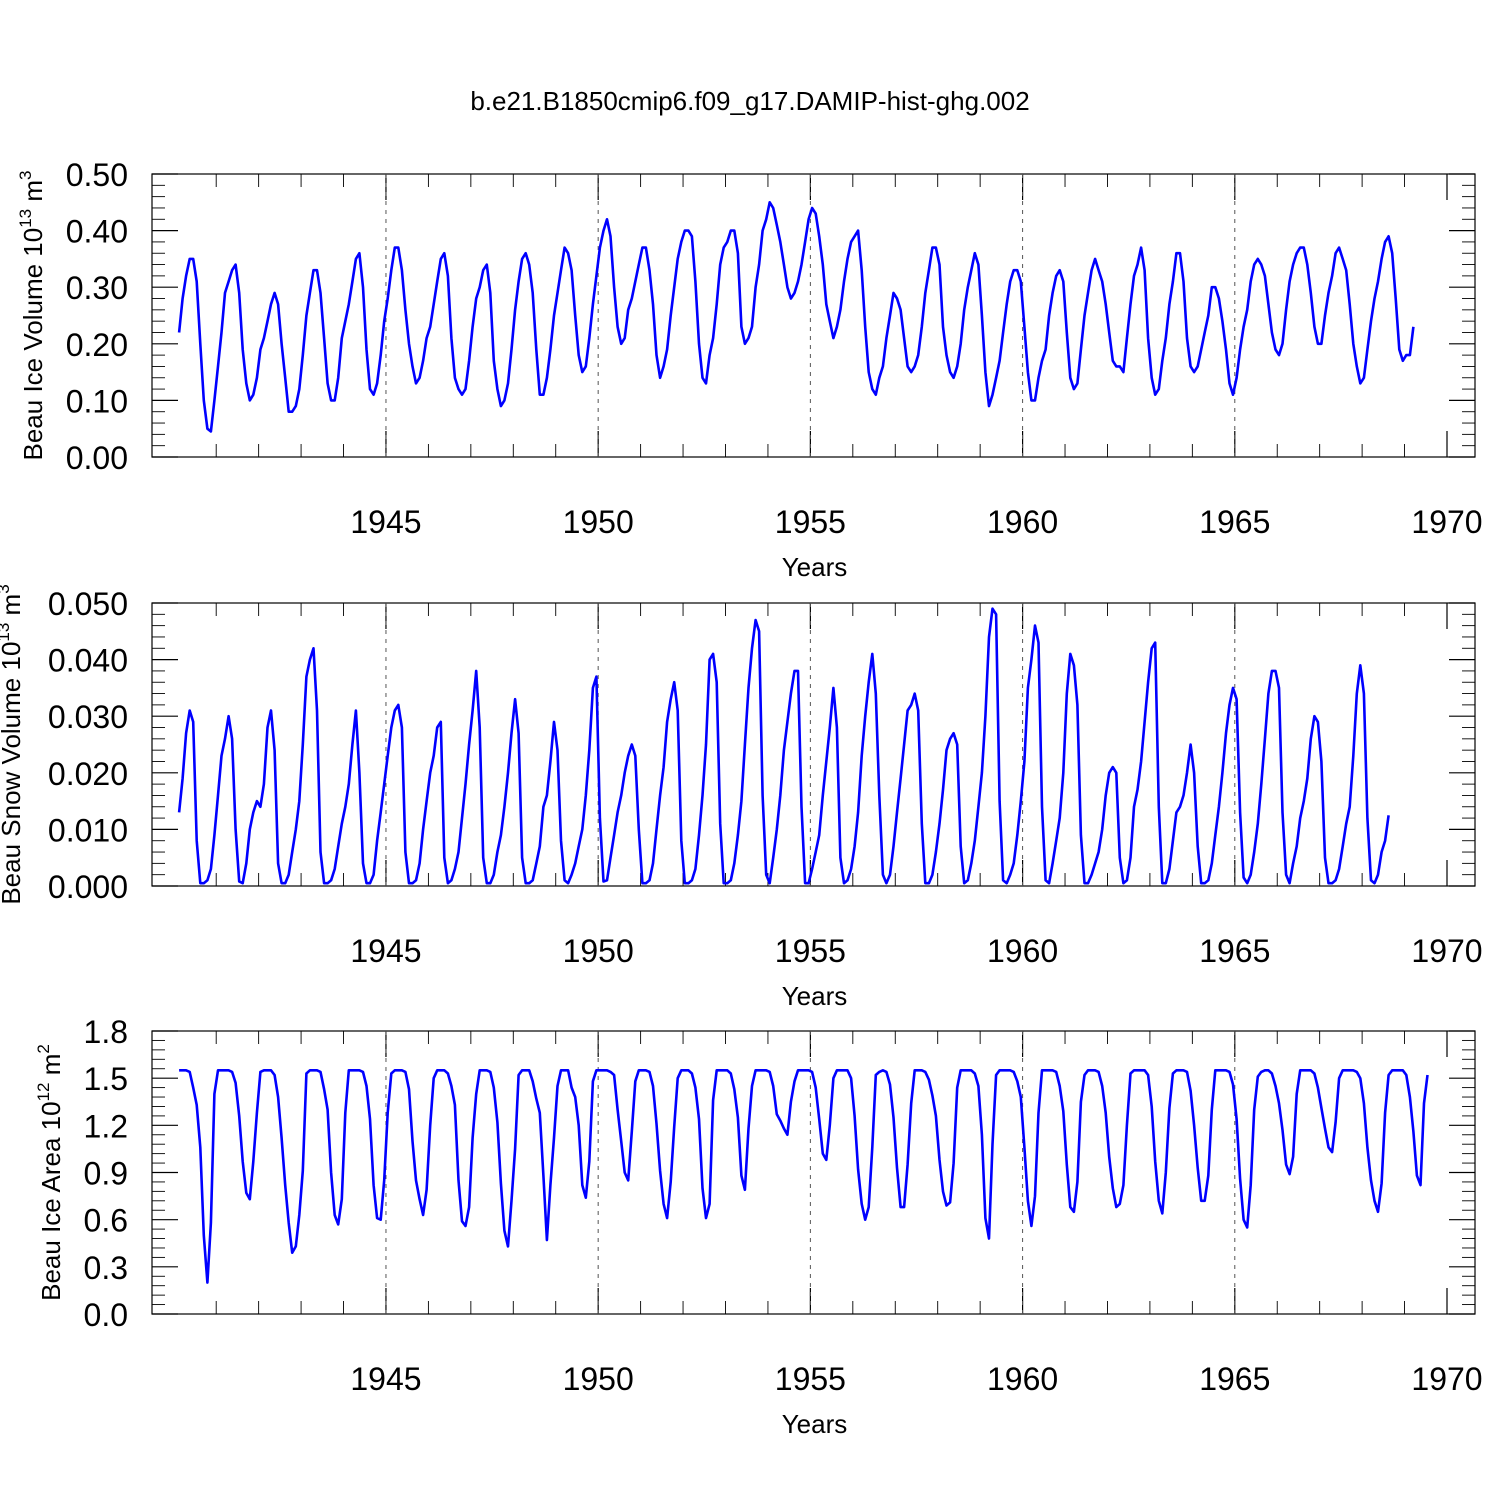 Image resolution: width=1500 pixels, height=1500 pixels. Describe the element at coordinates (106, 1221) in the screenshot. I see `y-tick-label: 0.6` at that location.